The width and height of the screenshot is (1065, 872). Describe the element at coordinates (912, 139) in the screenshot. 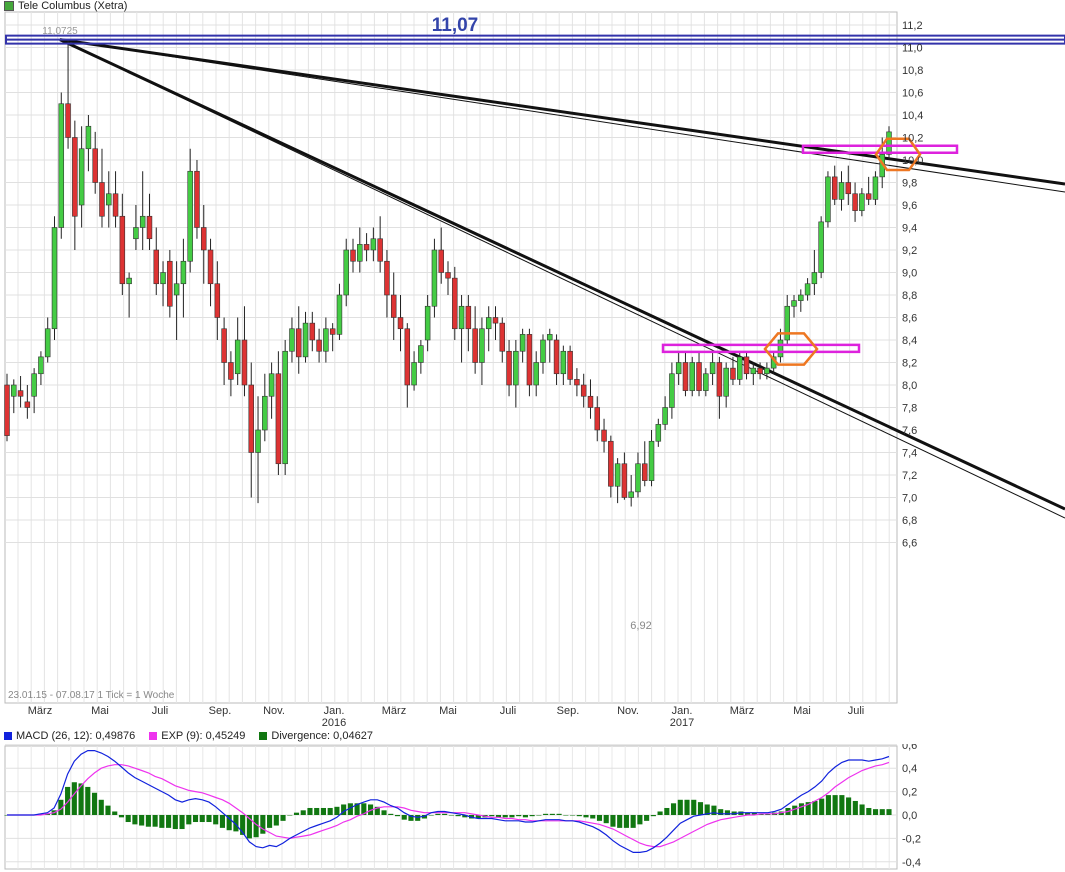

I see `y-tick-label: 10,2` at that location.